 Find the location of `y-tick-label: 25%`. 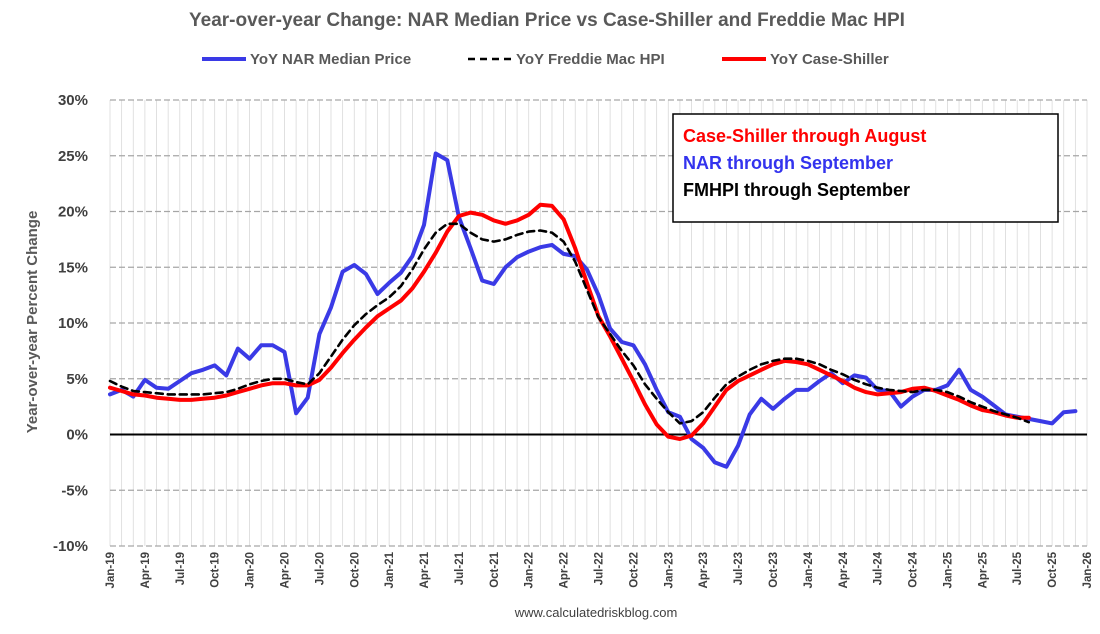

y-tick-label: 25% is located at coordinates (73, 156).